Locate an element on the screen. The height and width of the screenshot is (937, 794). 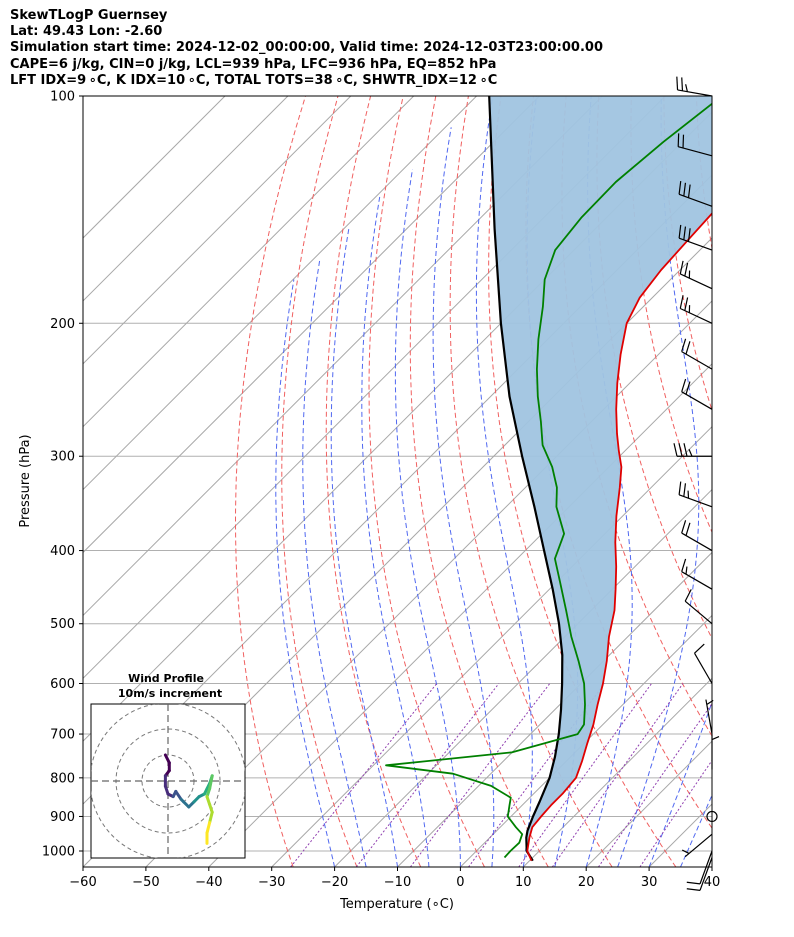
y-tick-label: 100 is located at coordinates (62, 97).